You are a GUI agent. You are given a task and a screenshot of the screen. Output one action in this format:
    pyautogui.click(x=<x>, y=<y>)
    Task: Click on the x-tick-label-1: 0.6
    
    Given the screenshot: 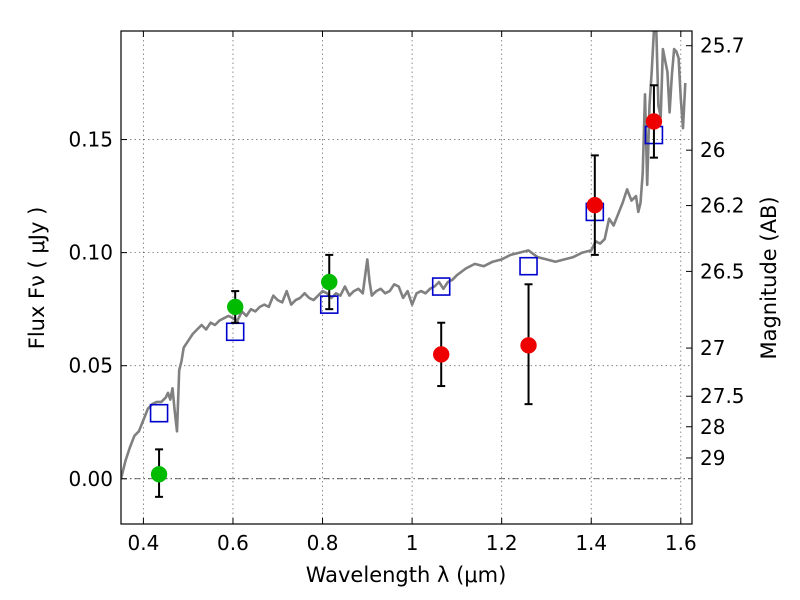 What is the action you would take?
    pyautogui.click(x=233, y=543)
    